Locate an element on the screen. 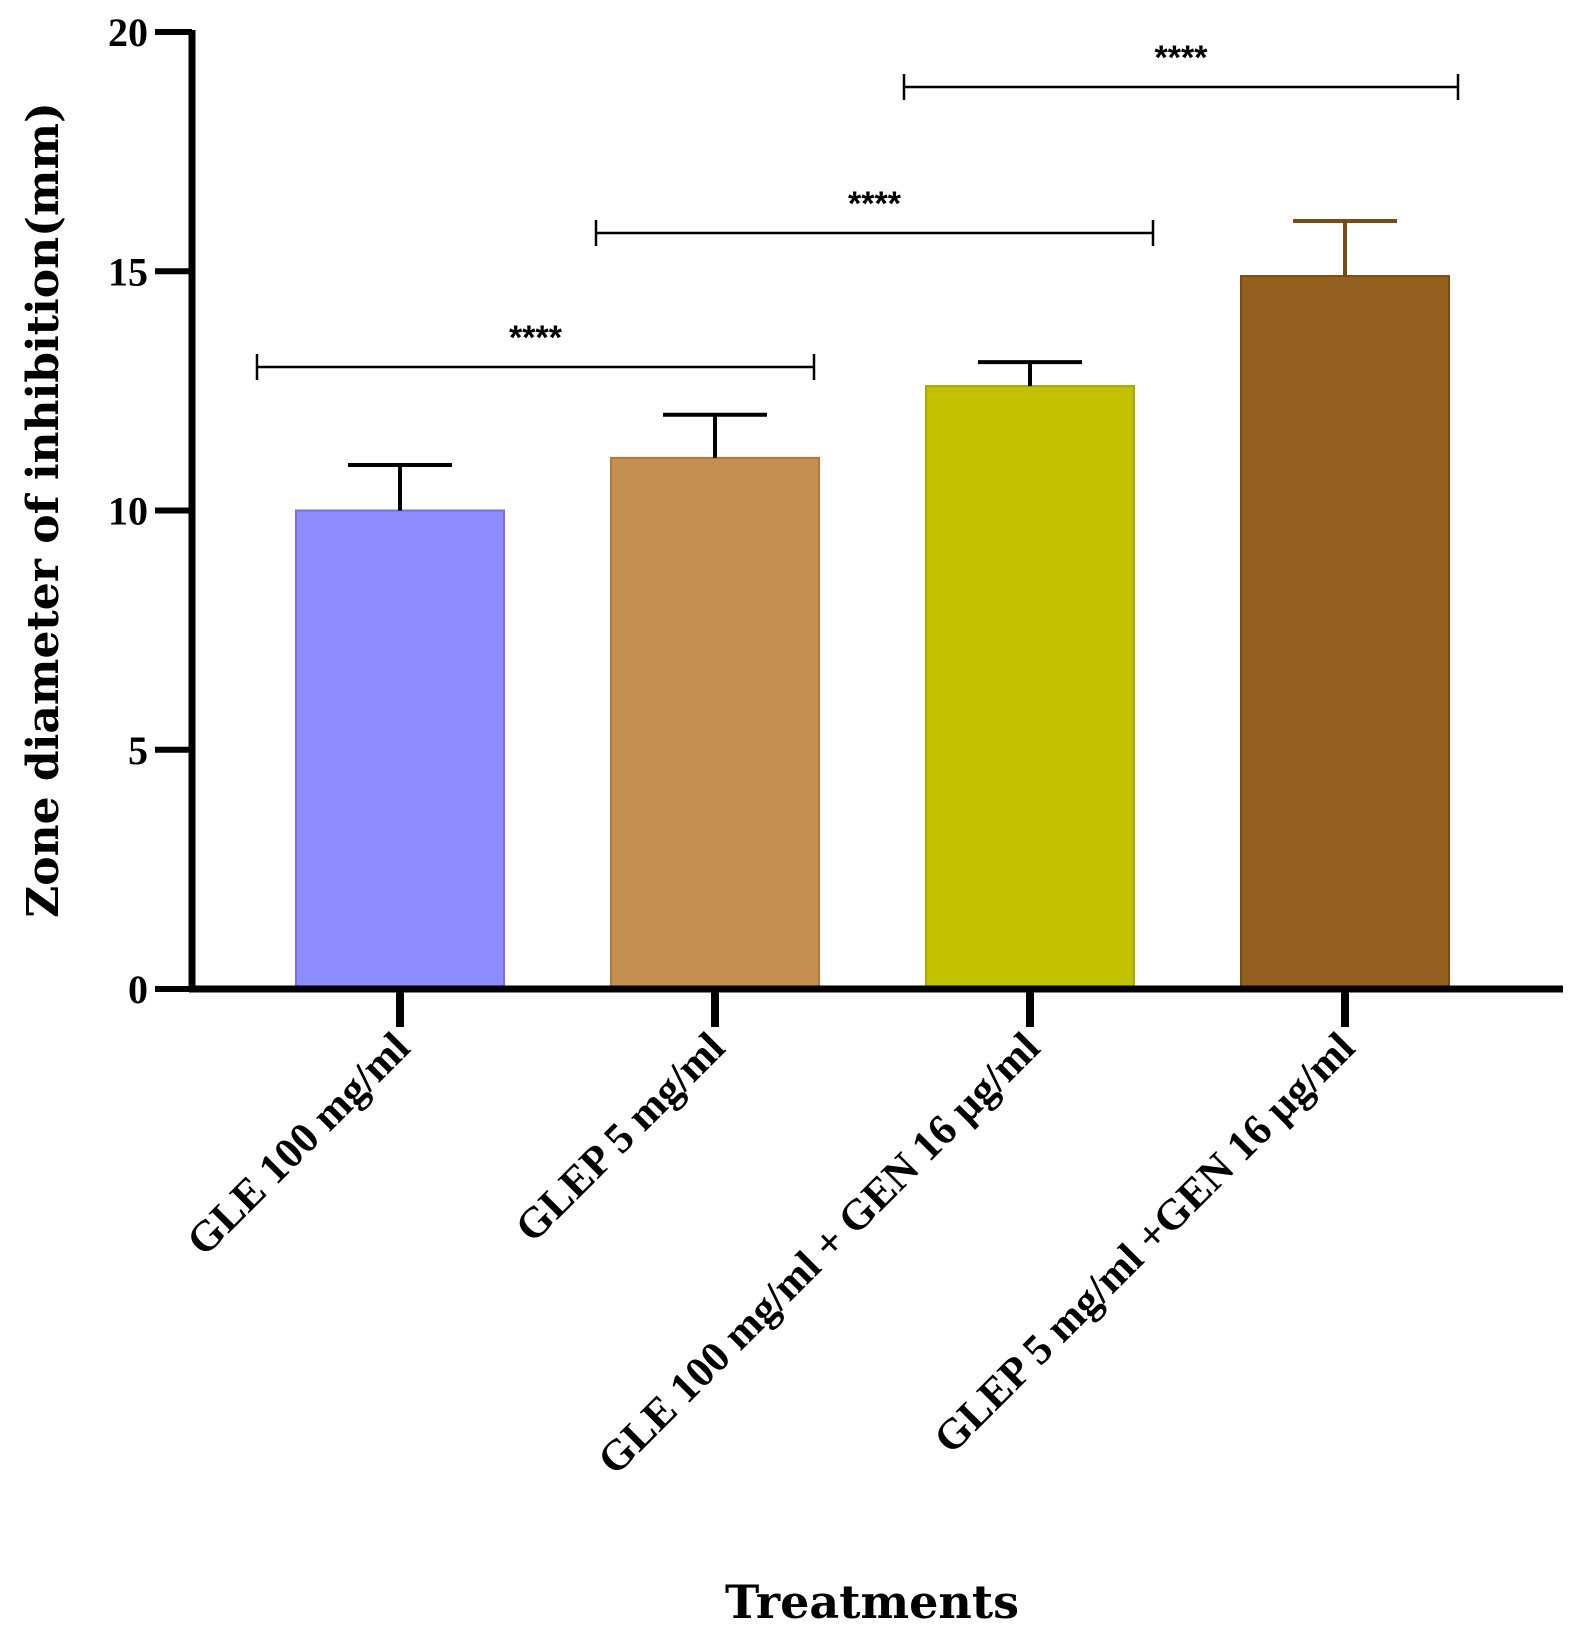 The height and width of the screenshot is (1637, 1571). y-tick-label-2: 10 is located at coordinates (128, 511).